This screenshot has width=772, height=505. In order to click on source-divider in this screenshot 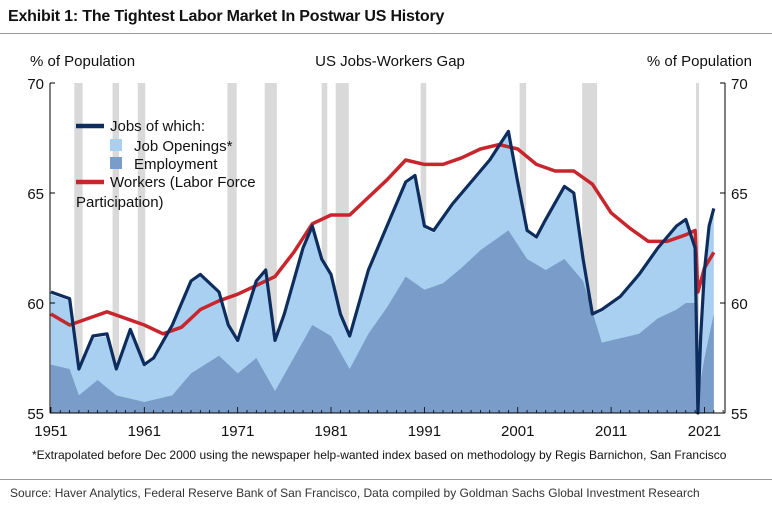, I will do `click(386, 479)`.